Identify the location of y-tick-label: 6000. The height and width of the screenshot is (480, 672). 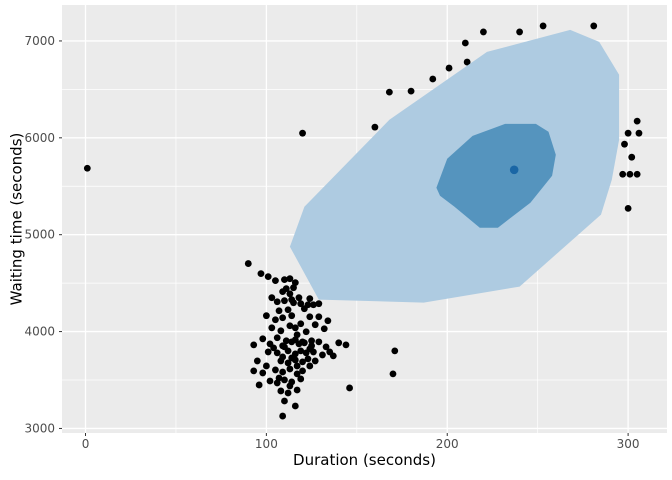
(39, 138).